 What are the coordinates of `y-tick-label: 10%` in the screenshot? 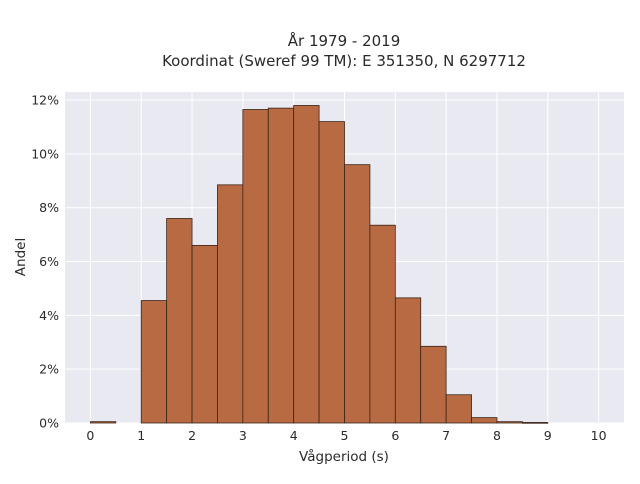 It's located at (45, 153).